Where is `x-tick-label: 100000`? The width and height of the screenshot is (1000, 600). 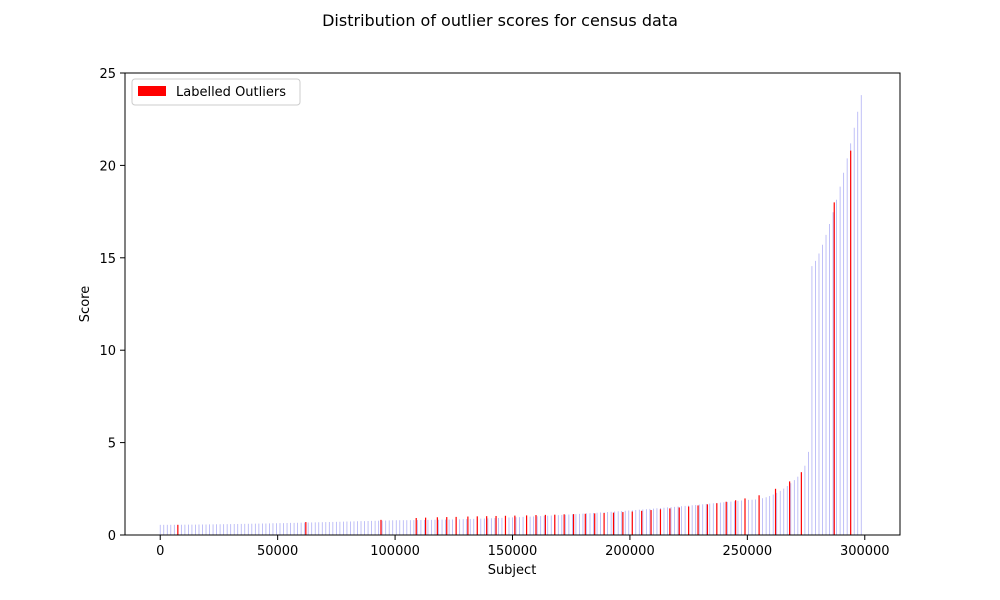
x-tick-label: 100000 is located at coordinates (395, 551).